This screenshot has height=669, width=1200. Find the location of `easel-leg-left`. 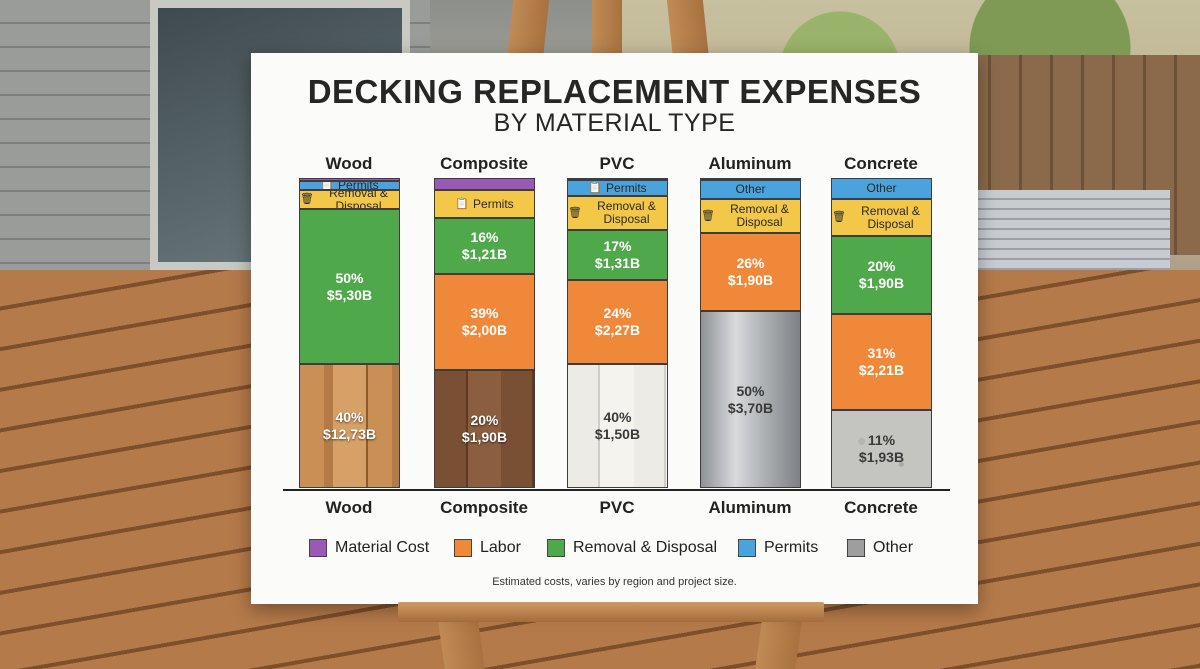

easel-leg-left is located at coordinates (528, 30).